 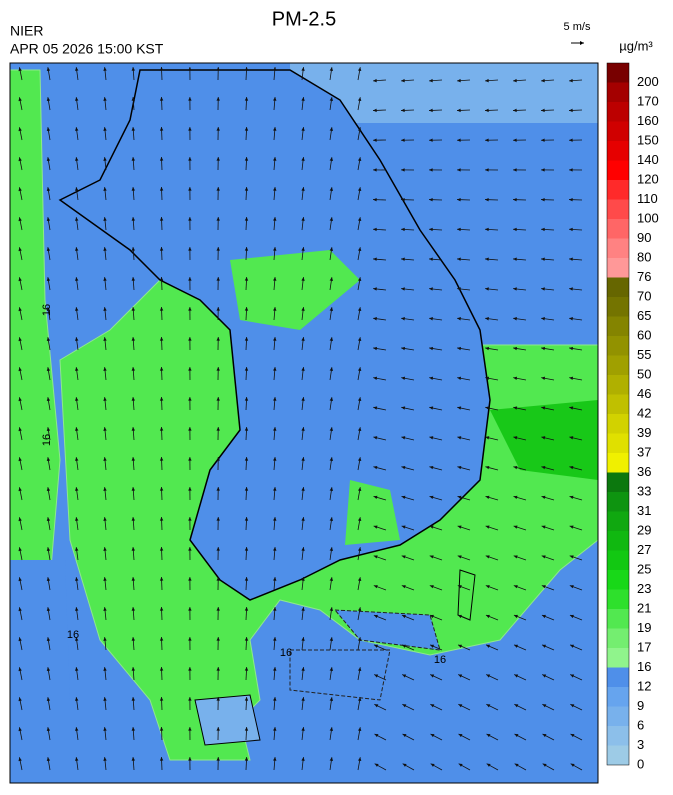 I want to click on colorbar-label: 140, so click(x=648, y=159).